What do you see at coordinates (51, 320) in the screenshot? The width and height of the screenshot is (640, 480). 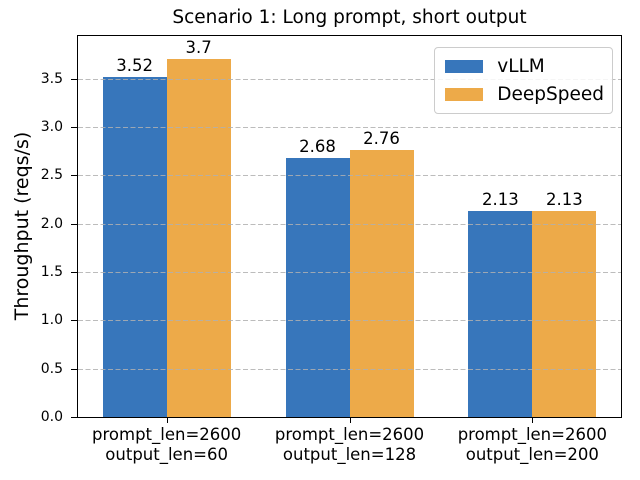 I see `y-tick-label: 1.0` at bounding box center [51, 320].